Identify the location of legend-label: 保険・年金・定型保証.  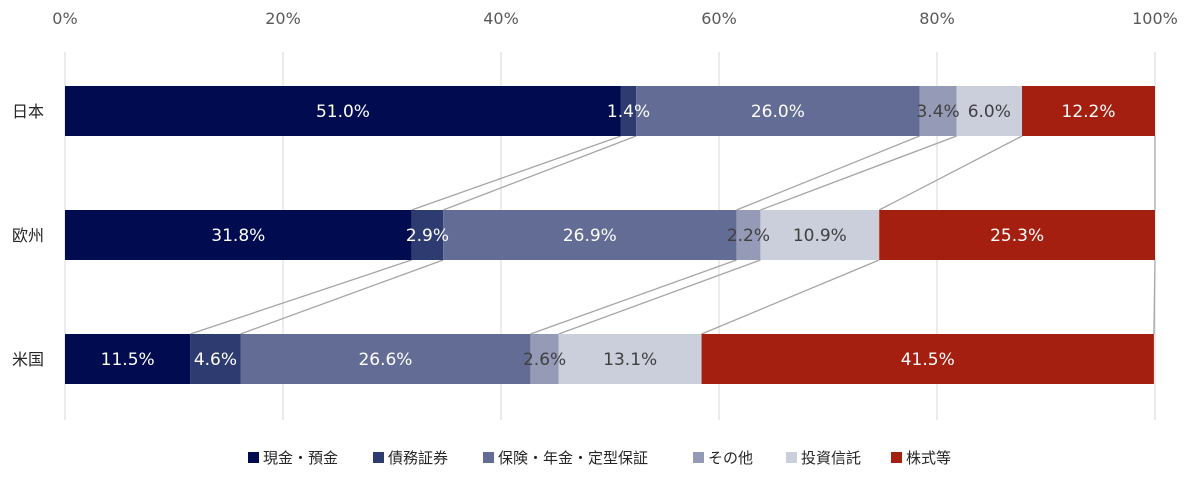
(573, 458).